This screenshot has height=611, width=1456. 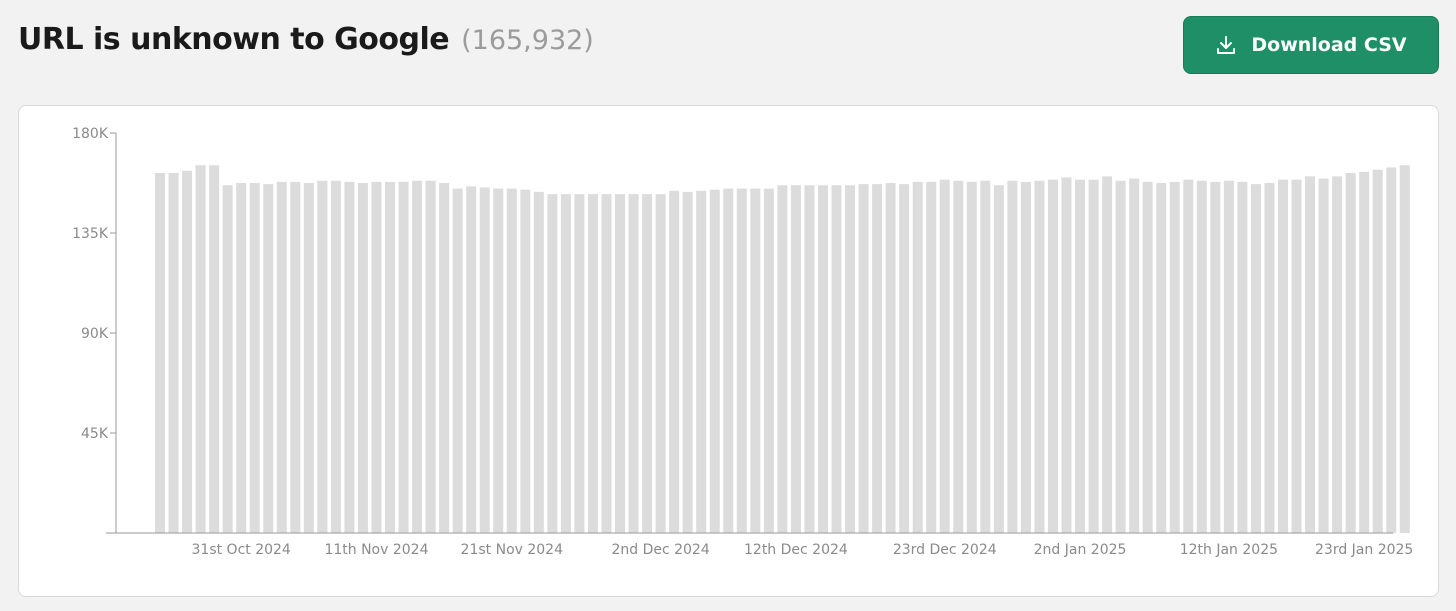 I want to click on x-tick-label: 21st Nov 2024, so click(x=512, y=550).